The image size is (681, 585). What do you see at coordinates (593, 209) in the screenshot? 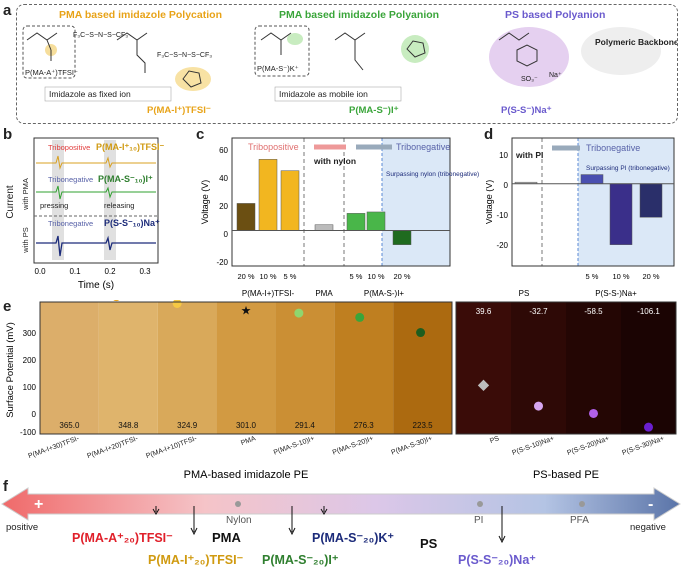
I see `d-bar-group` at bounding box center [593, 209].